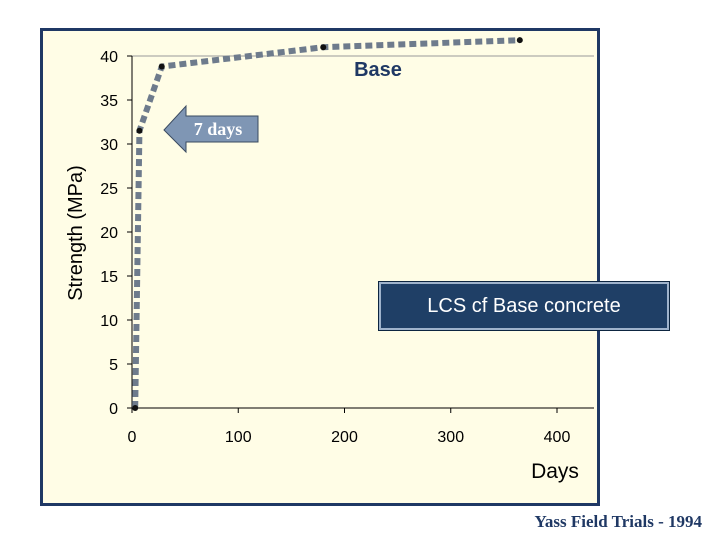 This screenshot has height=540, width=720. I want to click on x-tick-label: 400, so click(557, 437).